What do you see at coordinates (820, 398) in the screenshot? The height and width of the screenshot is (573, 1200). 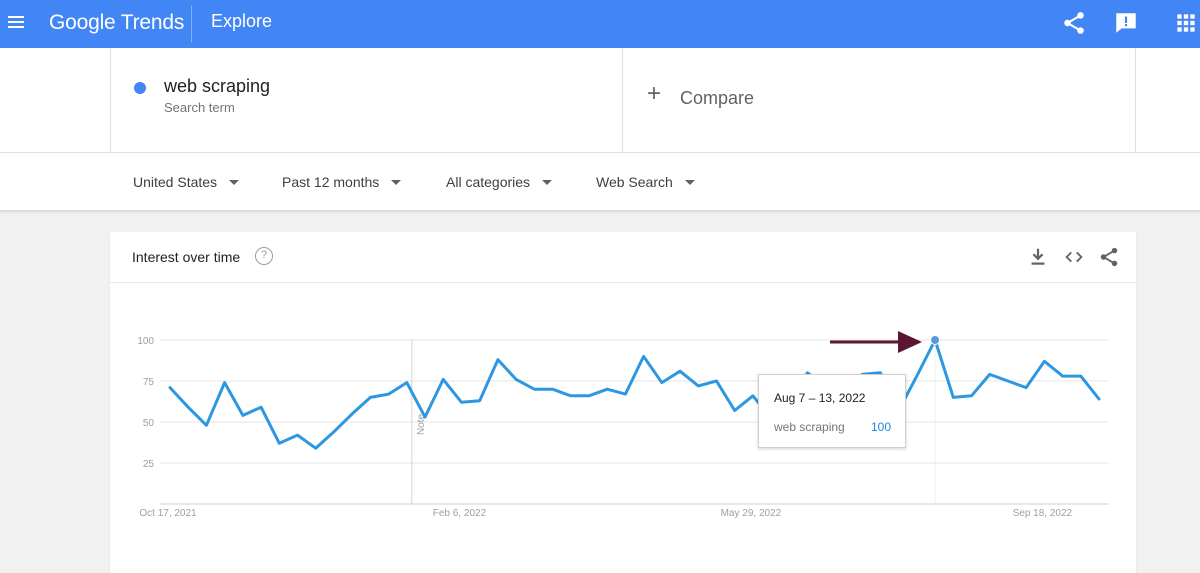 I see `tooltip-date: Aug 7 – 13, 2022` at bounding box center [820, 398].